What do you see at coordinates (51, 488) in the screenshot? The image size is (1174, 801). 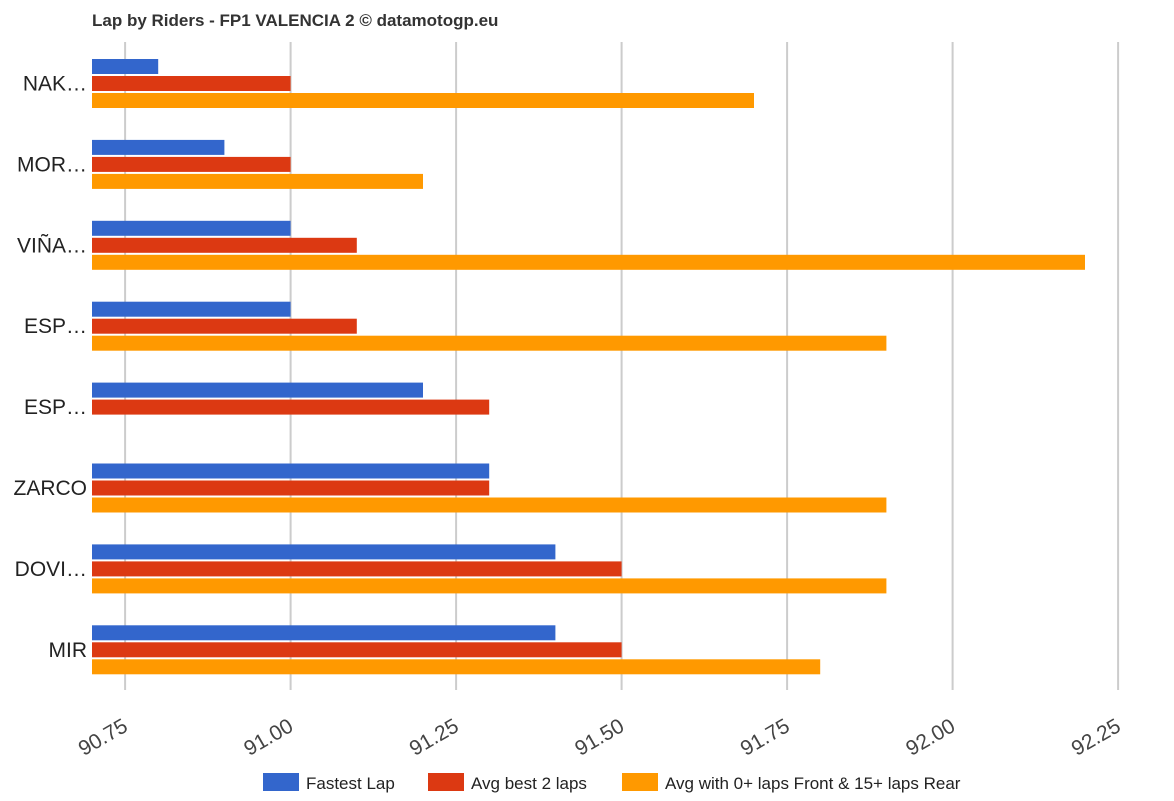 I see `category-label: ZARCO` at bounding box center [51, 488].